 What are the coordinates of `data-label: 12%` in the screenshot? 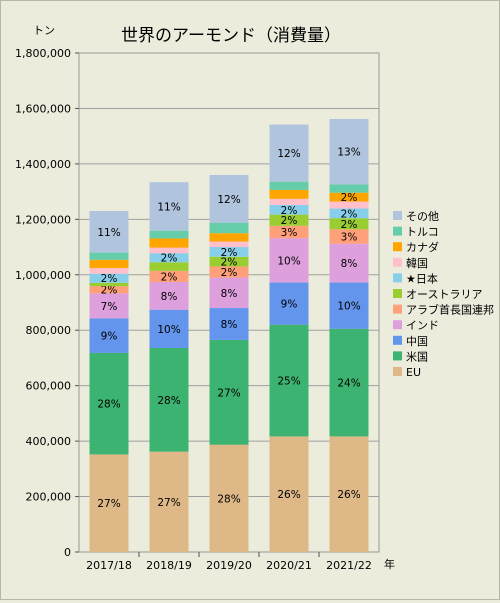 It's located at (228, 200).